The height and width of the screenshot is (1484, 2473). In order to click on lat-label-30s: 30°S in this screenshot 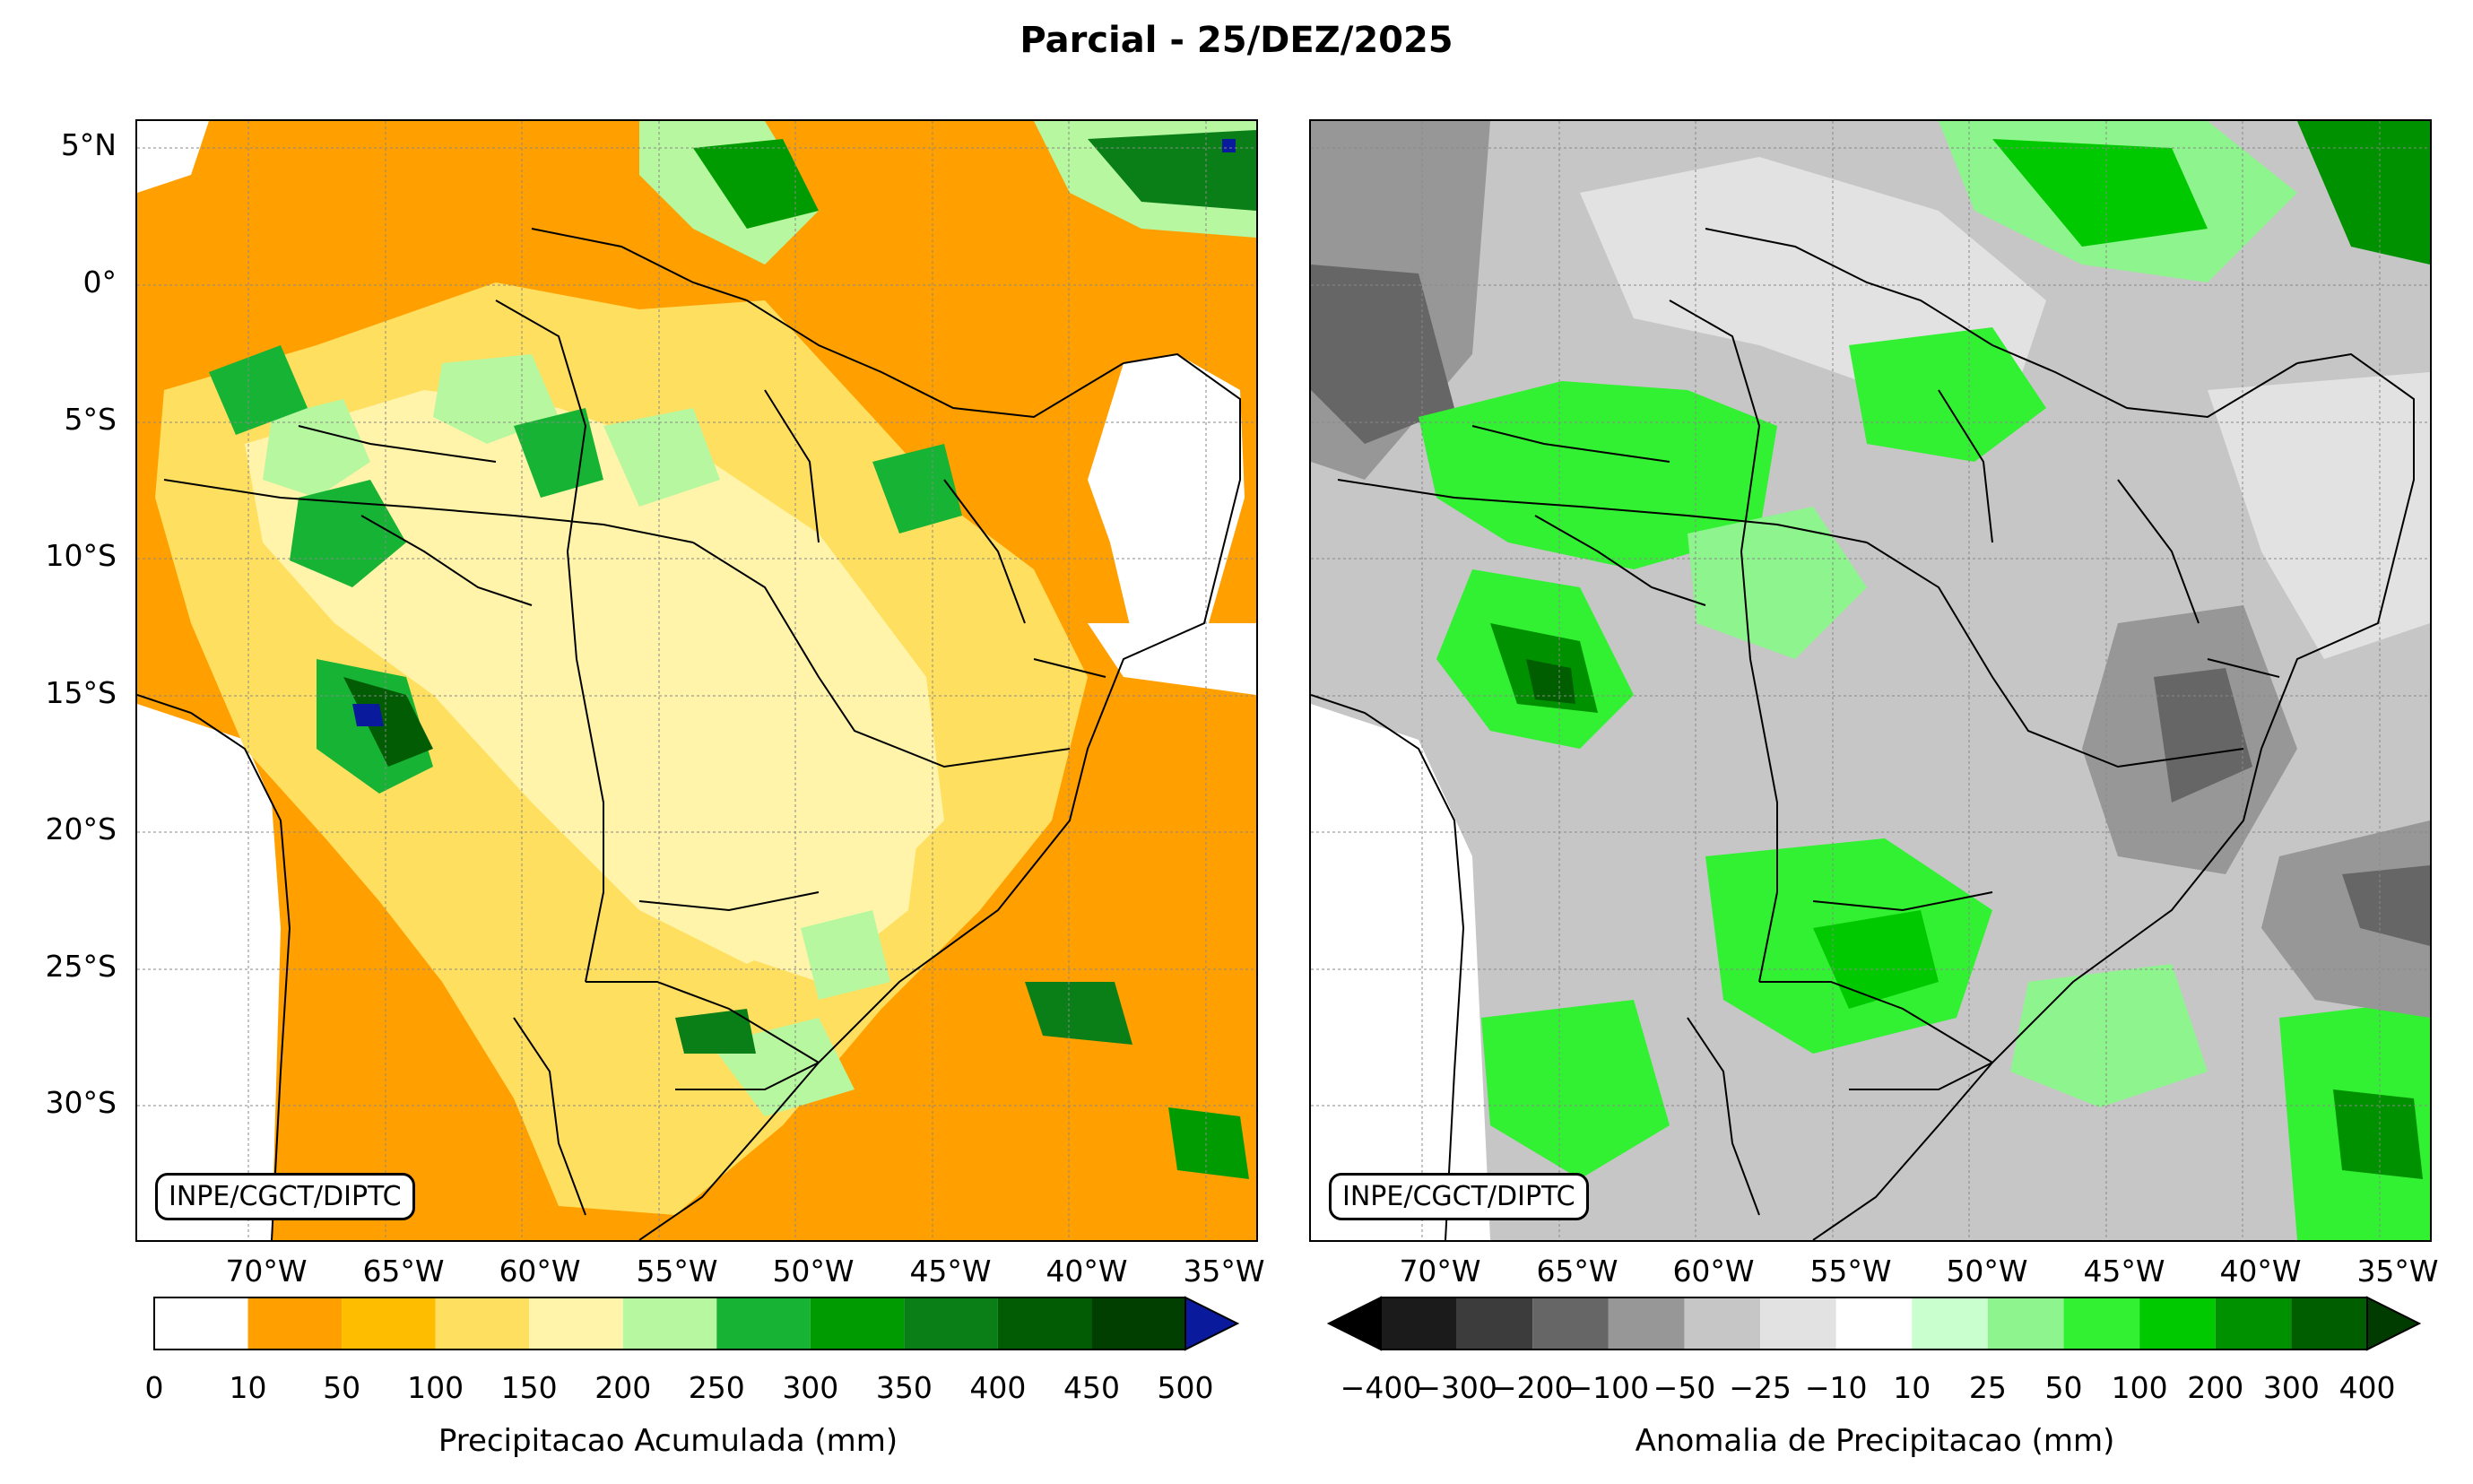, I will do `click(81, 1103)`.